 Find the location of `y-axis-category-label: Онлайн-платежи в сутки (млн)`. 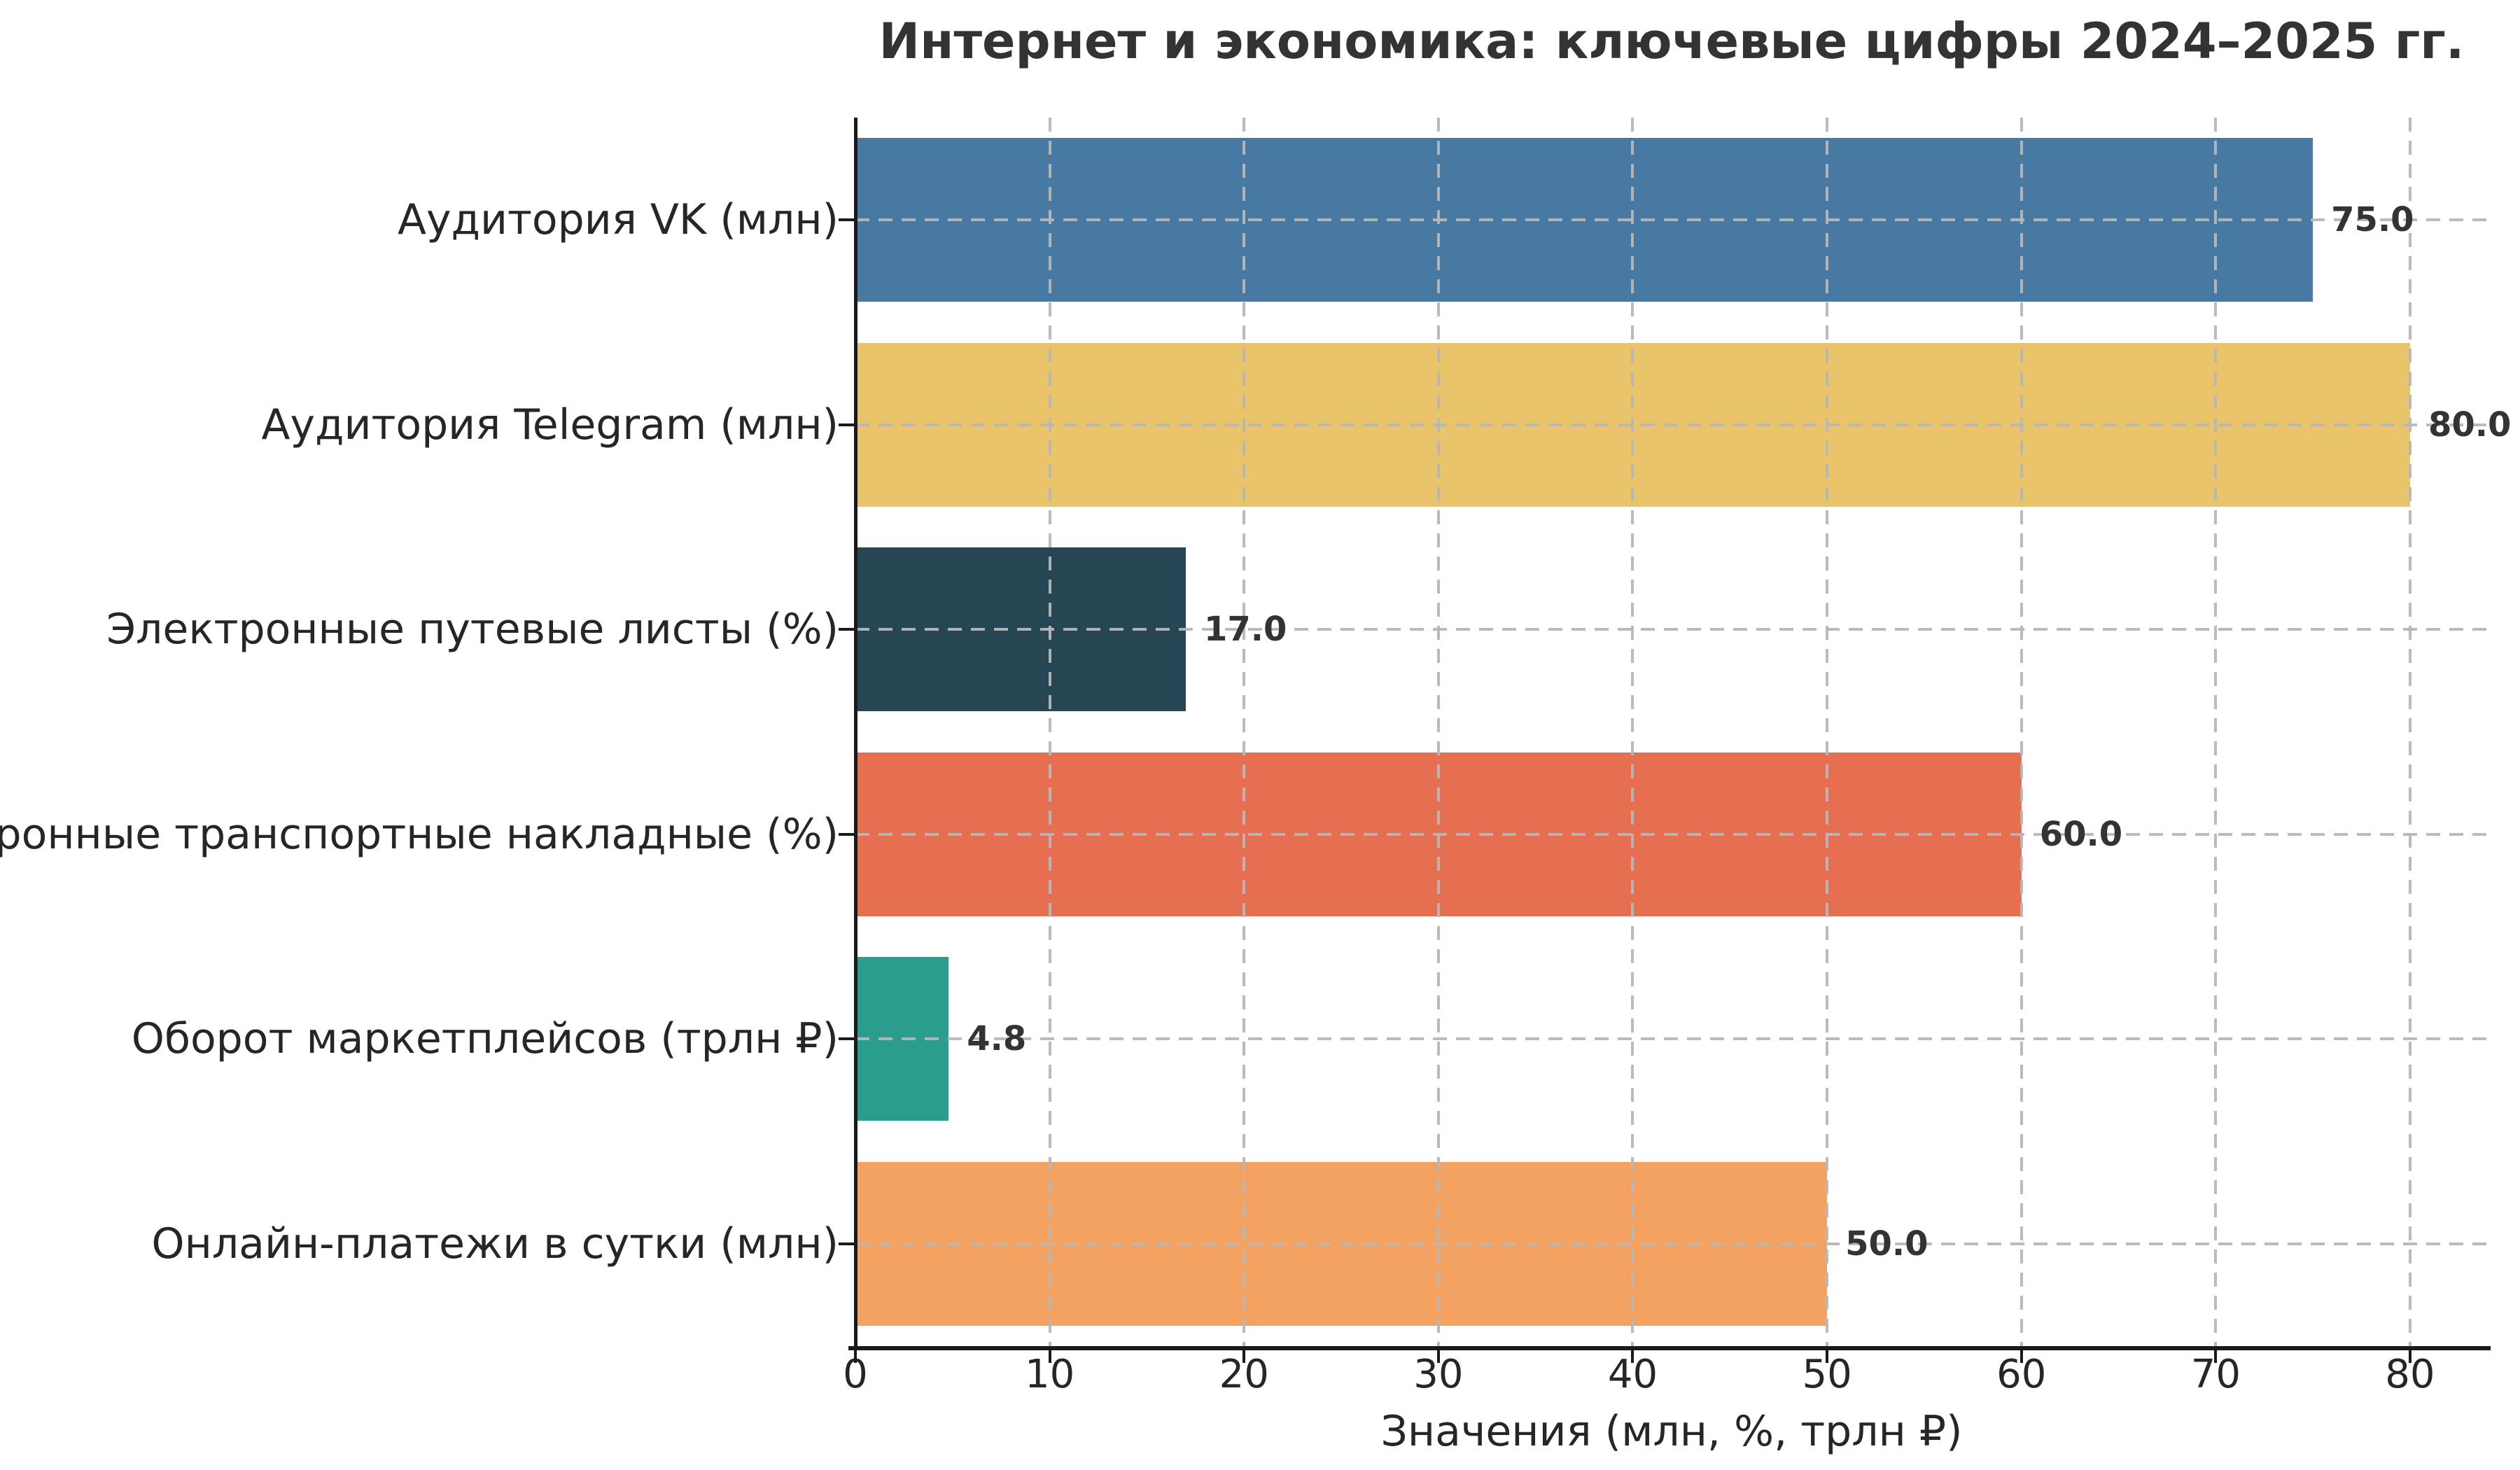

y-axis-category-label: Онлайн-платежи в сутки (млн) is located at coordinates (495, 1243).